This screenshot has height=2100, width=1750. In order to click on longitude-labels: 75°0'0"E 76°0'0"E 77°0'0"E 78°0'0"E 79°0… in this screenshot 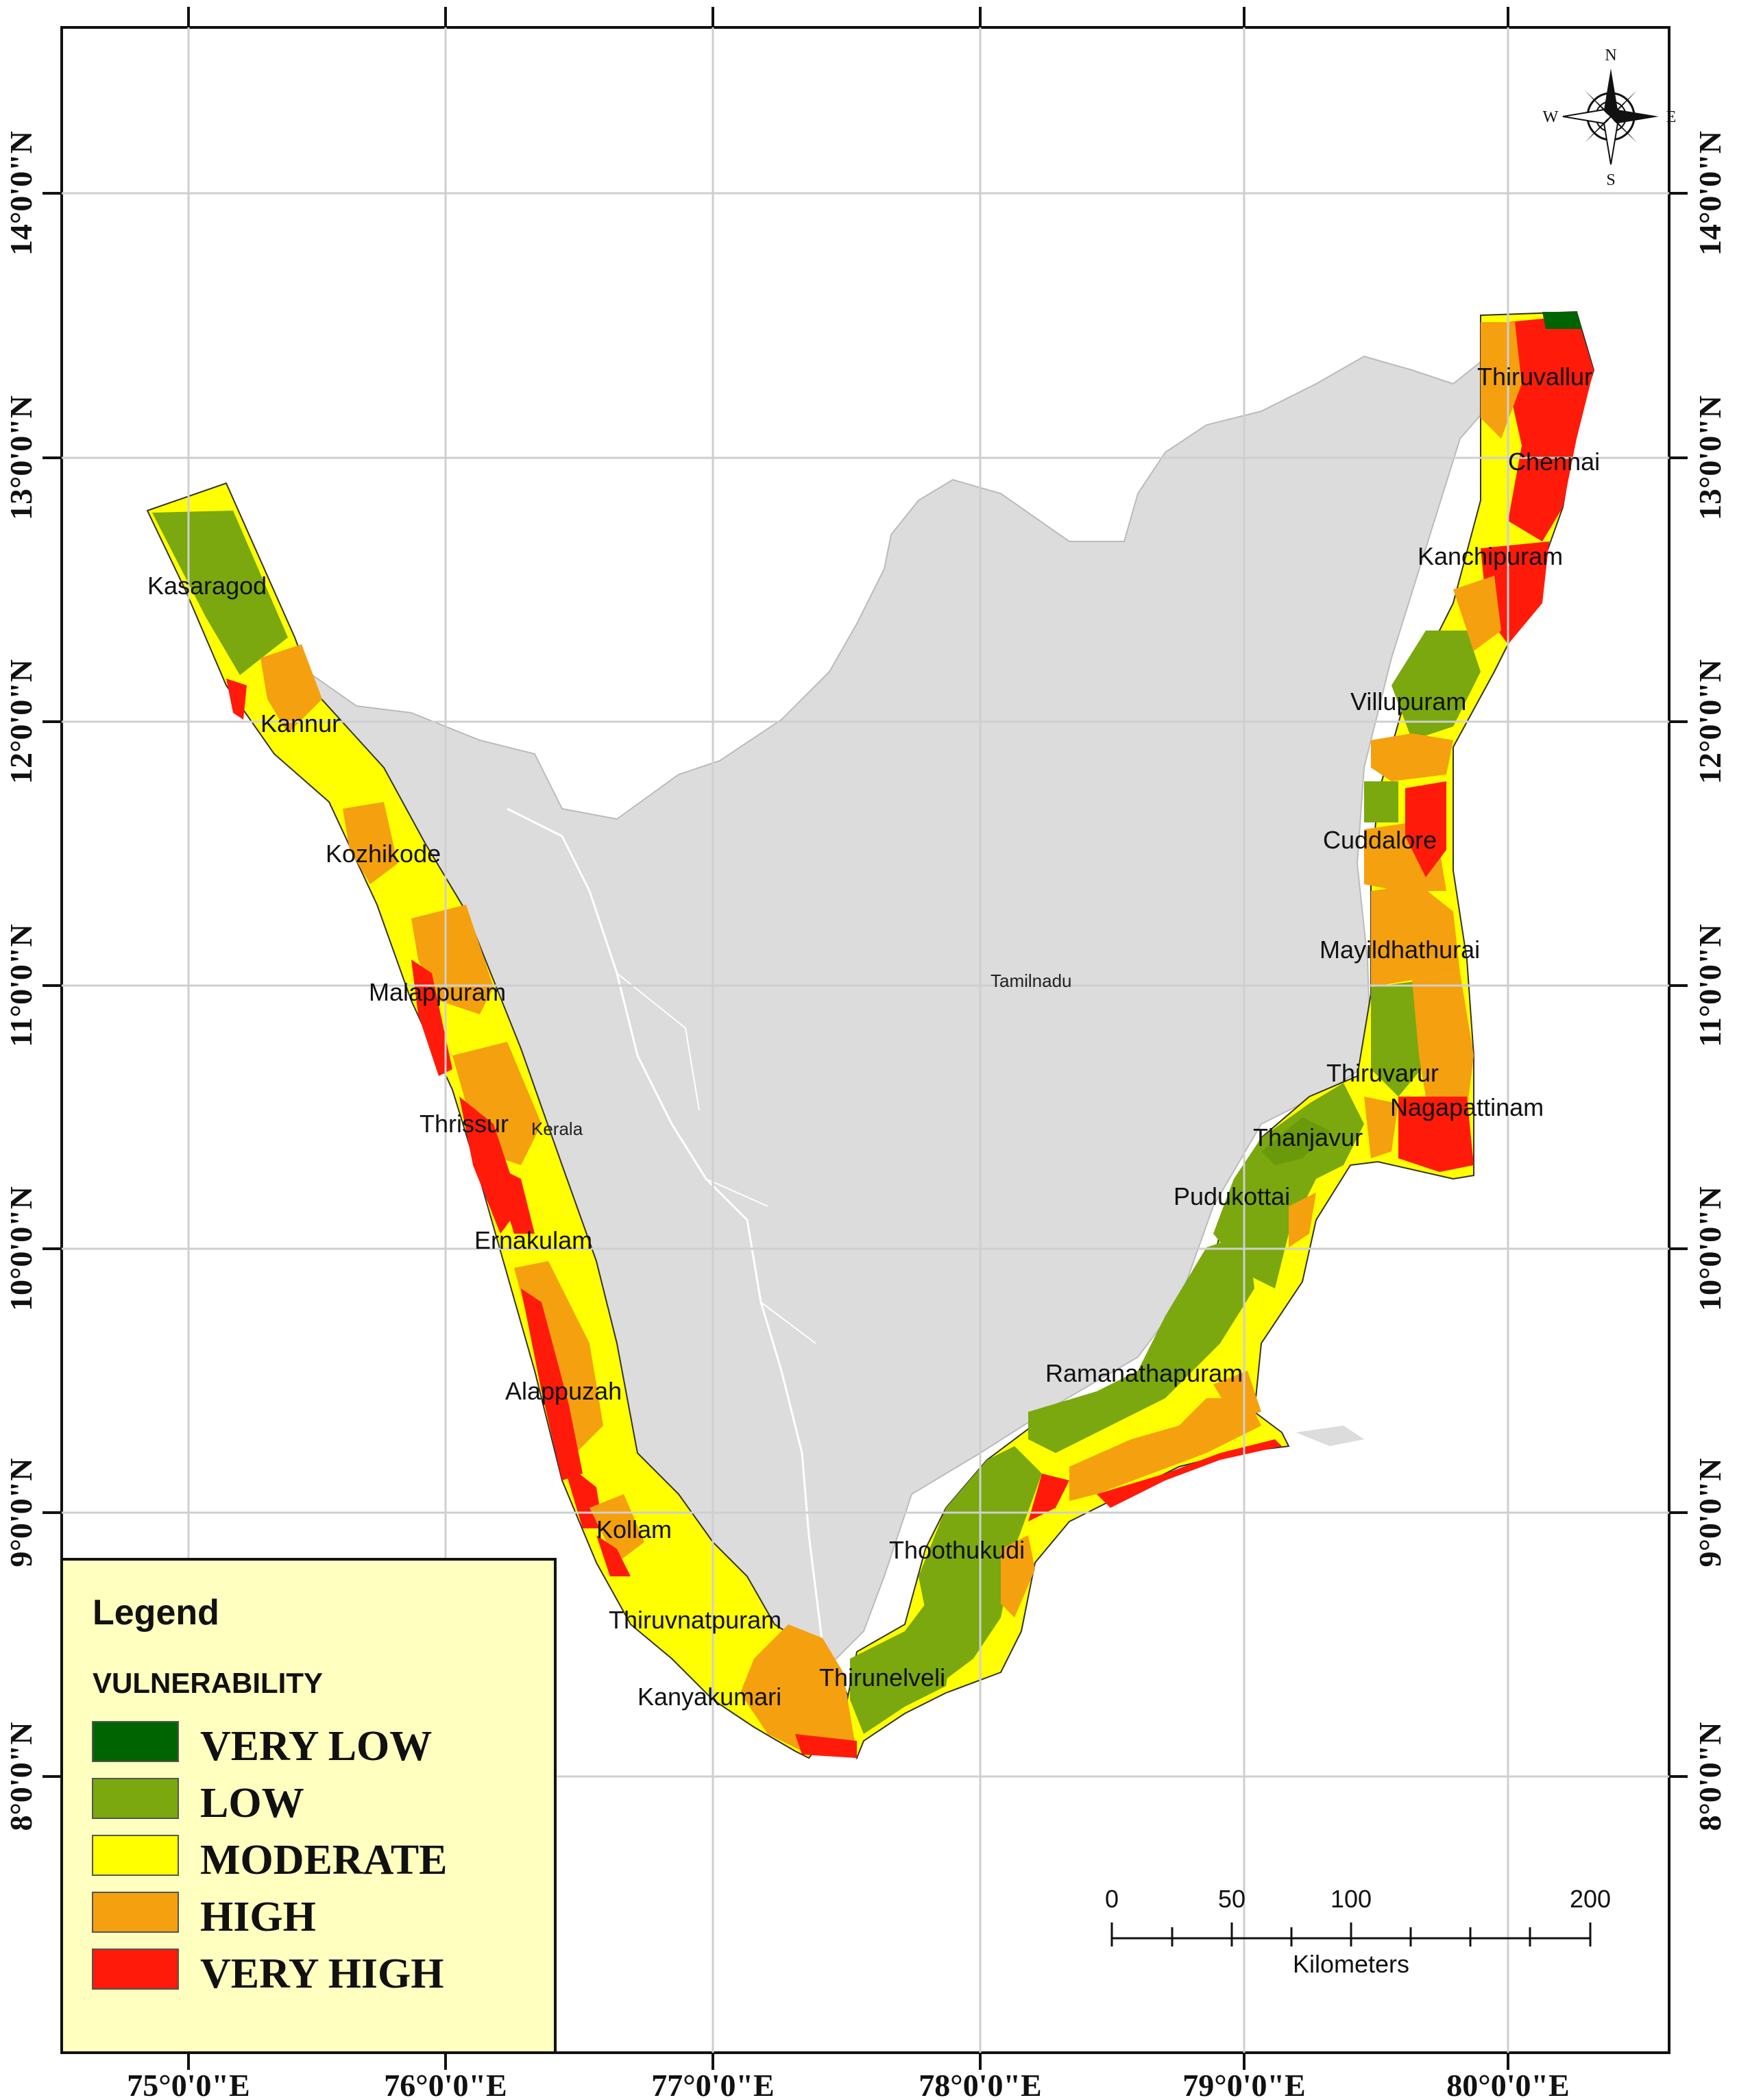, I will do `click(848, 2084)`.